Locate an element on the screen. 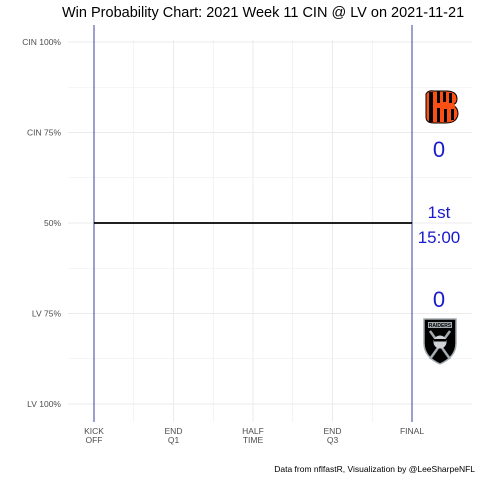 The image size is (480, 480). quarter-label: 1st is located at coordinates (439, 212).